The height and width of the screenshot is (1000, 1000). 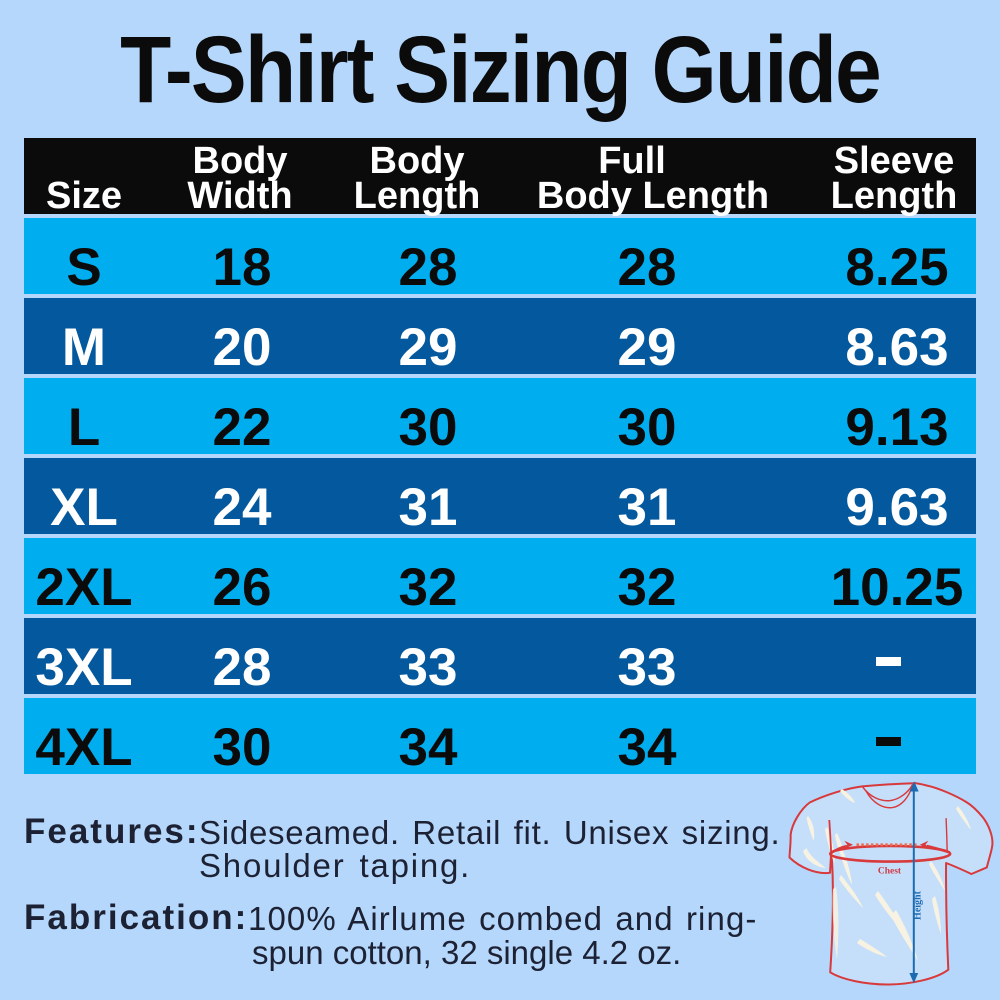 What do you see at coordinates (918, 905) in the screenshot?
I see `svg-text: Height` at bounding box center [918, 905].